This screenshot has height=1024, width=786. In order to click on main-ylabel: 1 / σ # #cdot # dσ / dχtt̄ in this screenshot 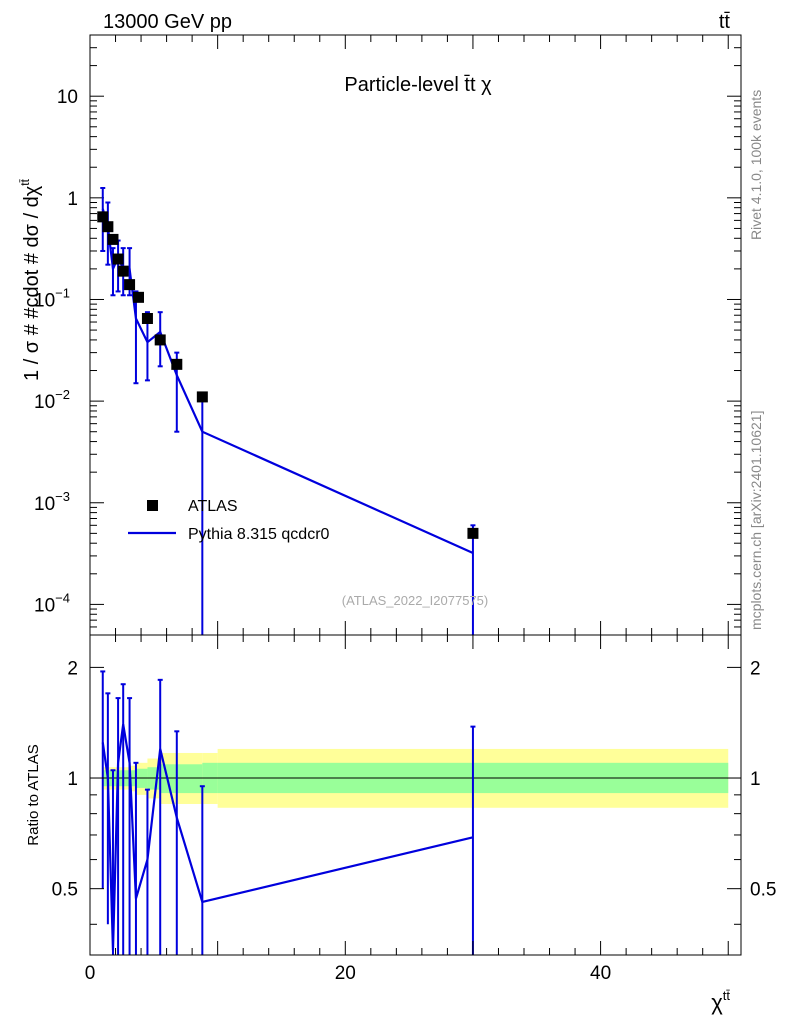, I will do `click(30, 279)`.